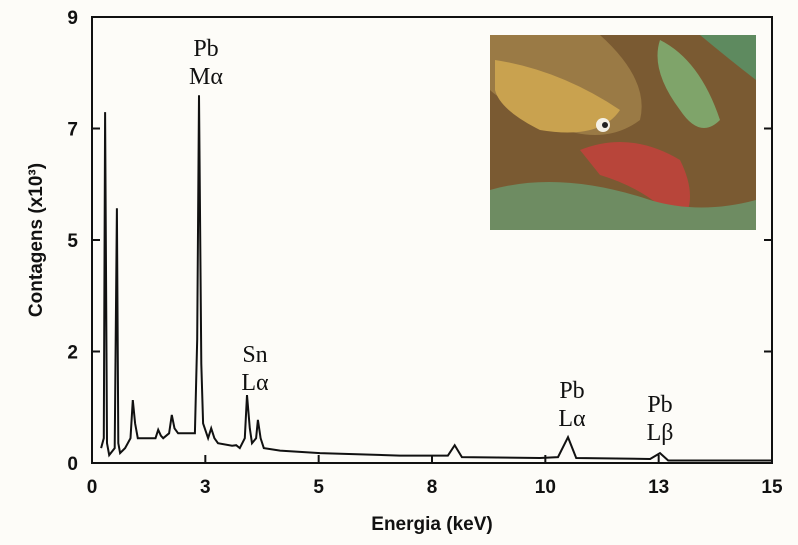 This screenshot has height=545, width=798. Describe the element at coordinates (72, 464) in the screenshot. I see `y-tick-label: 0` at that location.